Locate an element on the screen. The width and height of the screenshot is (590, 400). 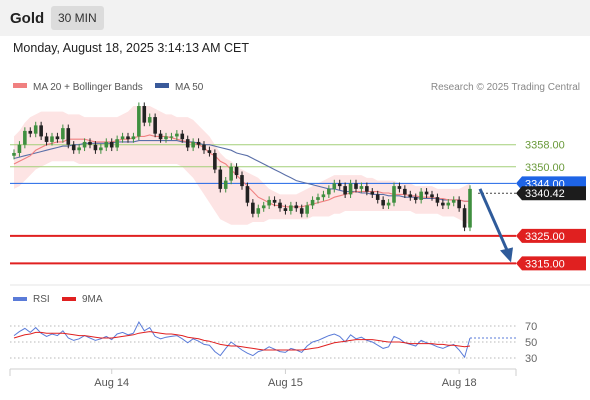
instrument-title: Gold is located at coordinates (27, 18).